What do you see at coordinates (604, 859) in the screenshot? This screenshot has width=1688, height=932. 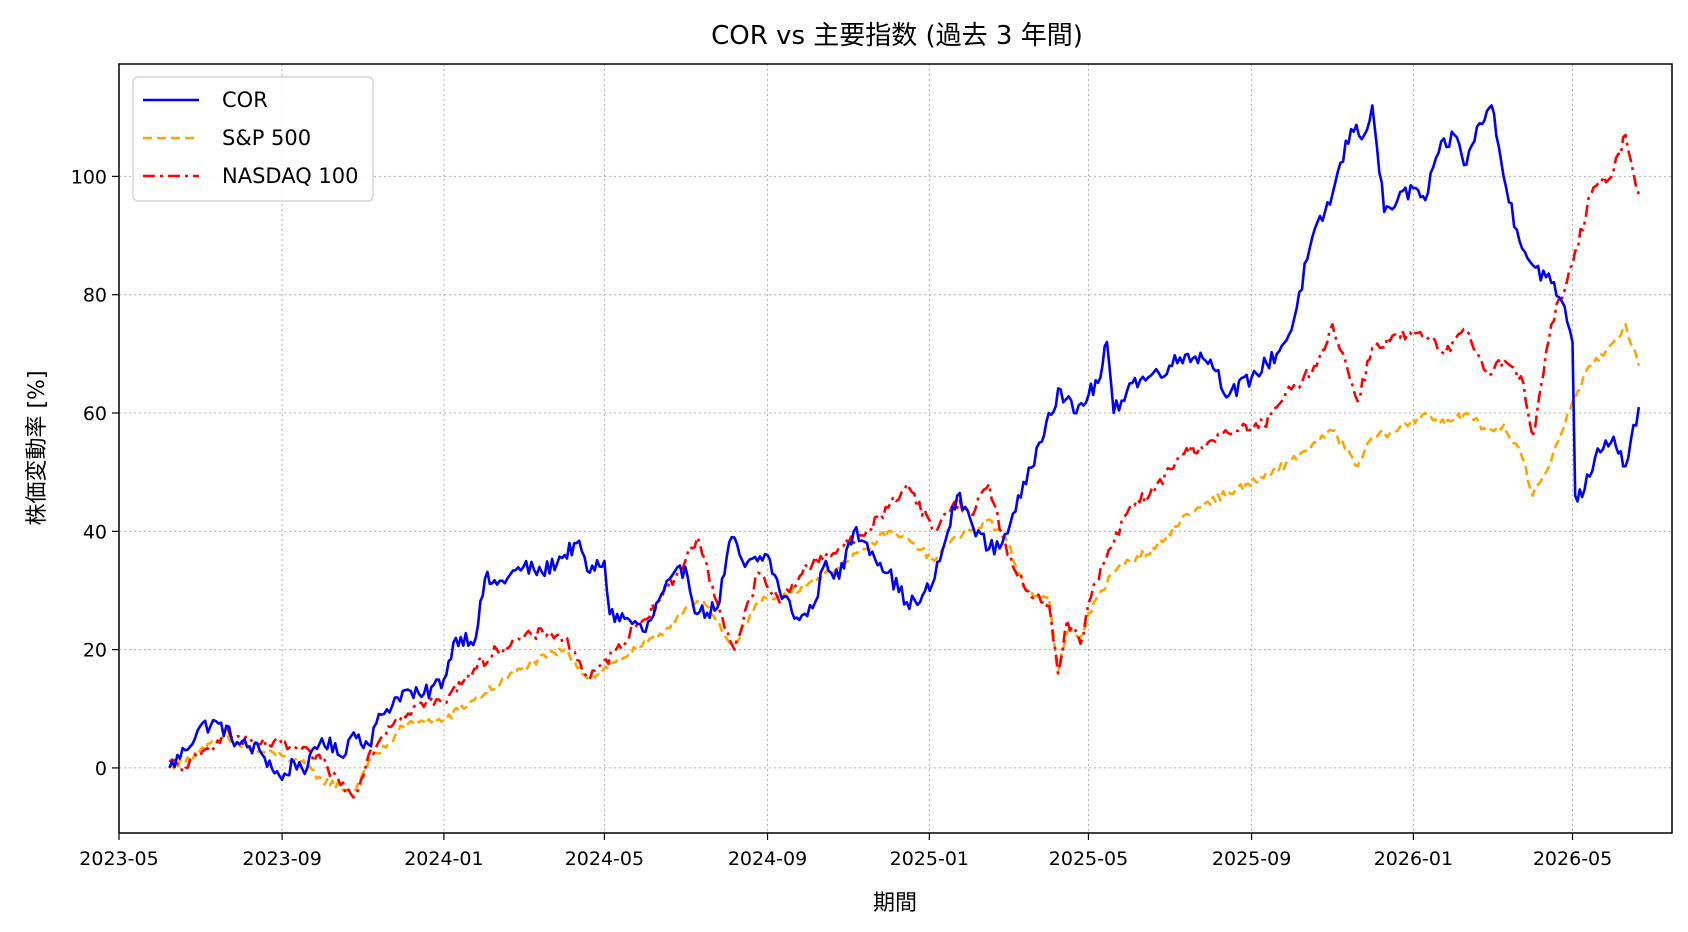 I see `x-tick-label: 2024-05` at bounding box center [604, 859].